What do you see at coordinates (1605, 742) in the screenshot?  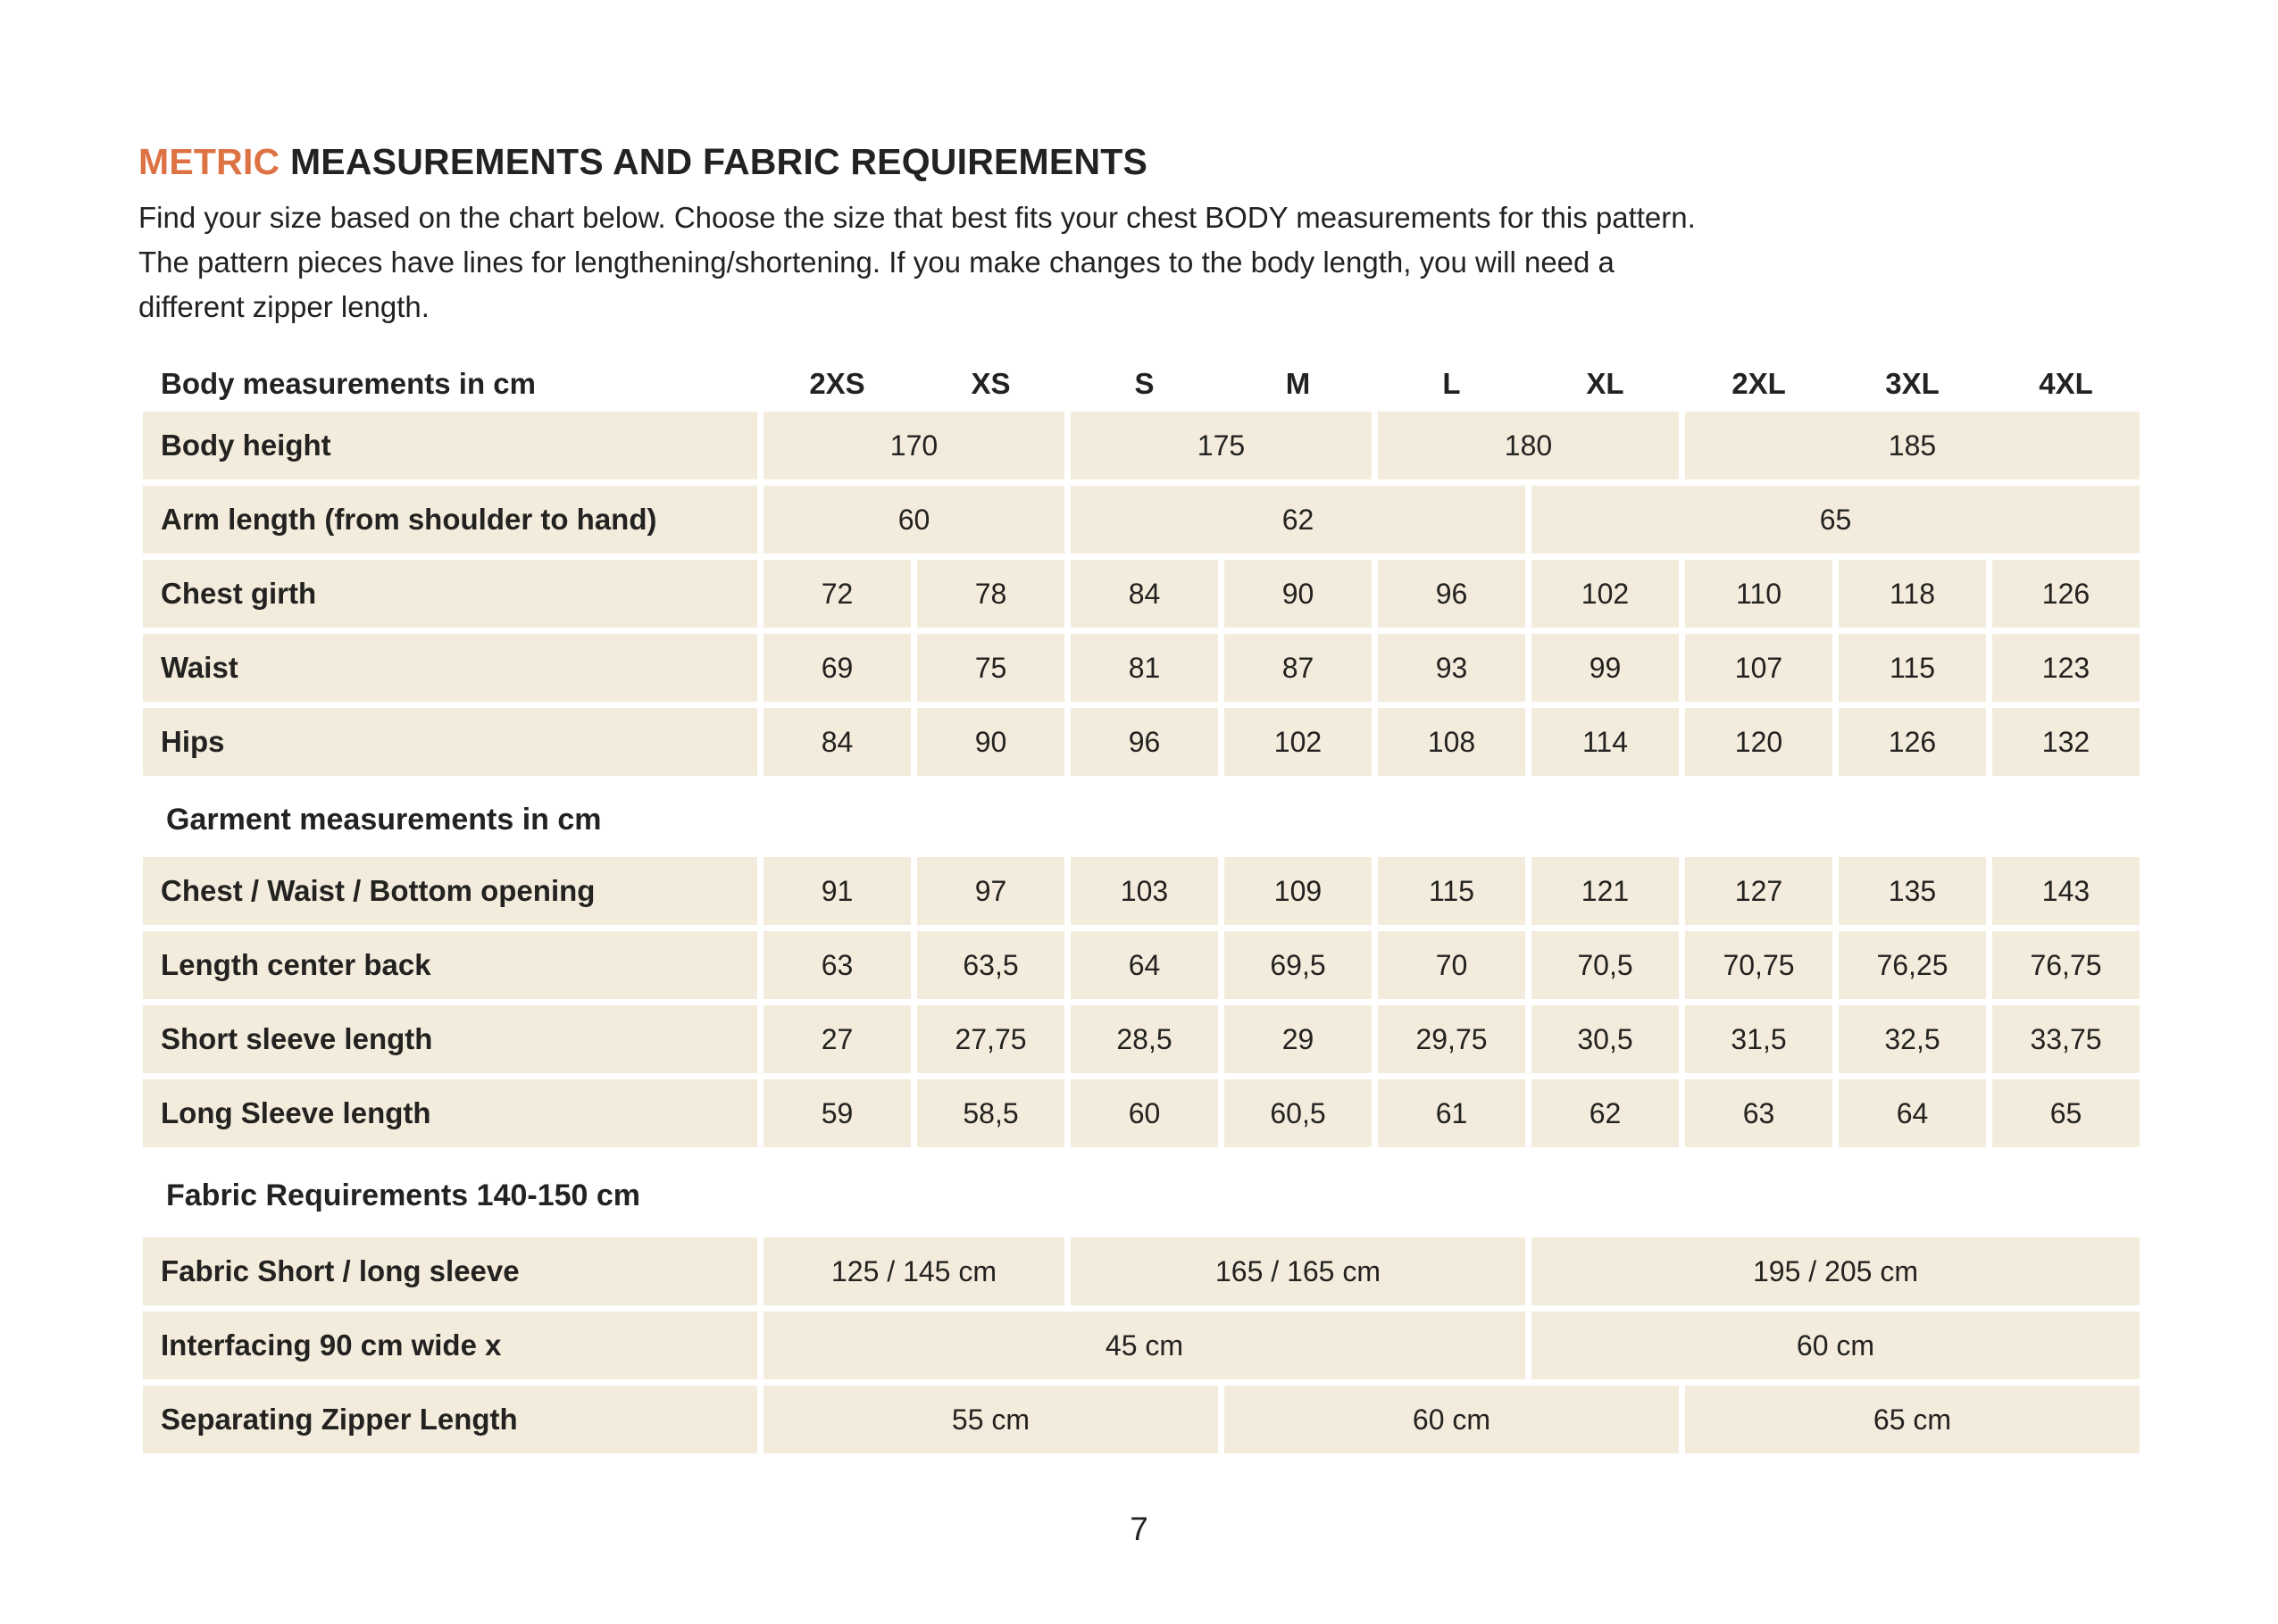 I see `value-cell: 114` at bounding box center [1605, 742].